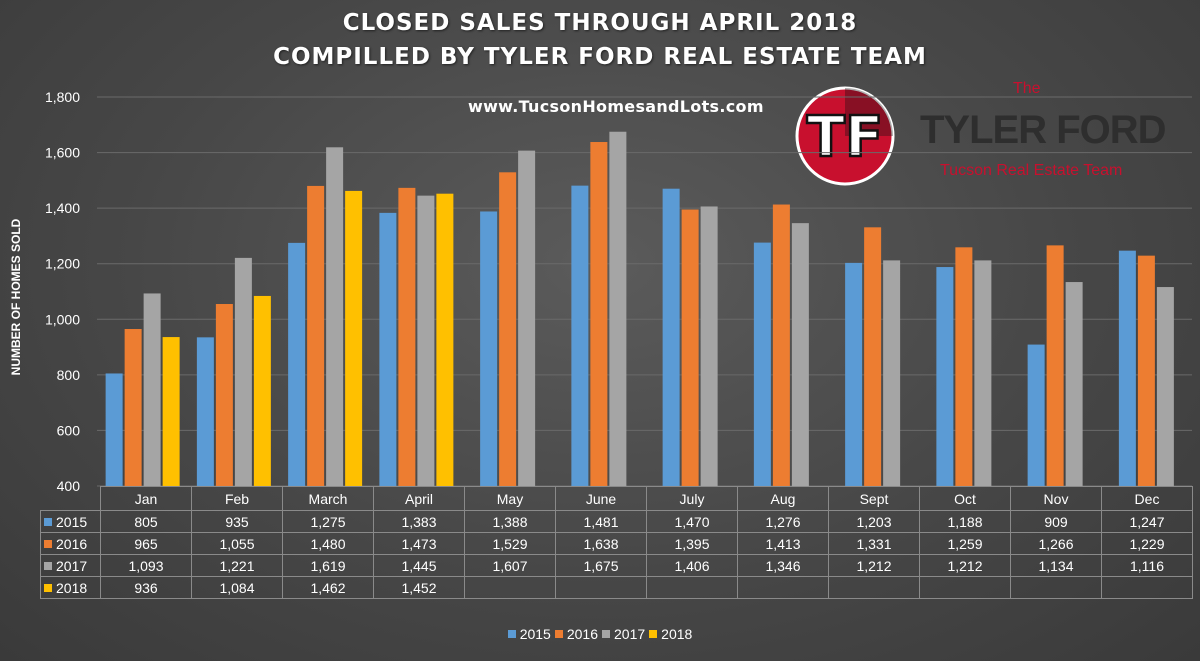 Image resolution: width=1200 pixels, height=661 pixels. What do you see at coordinates (945, 376) in the screenshot?
I see `bar-2015-oct` at bounding box center [945, 376].